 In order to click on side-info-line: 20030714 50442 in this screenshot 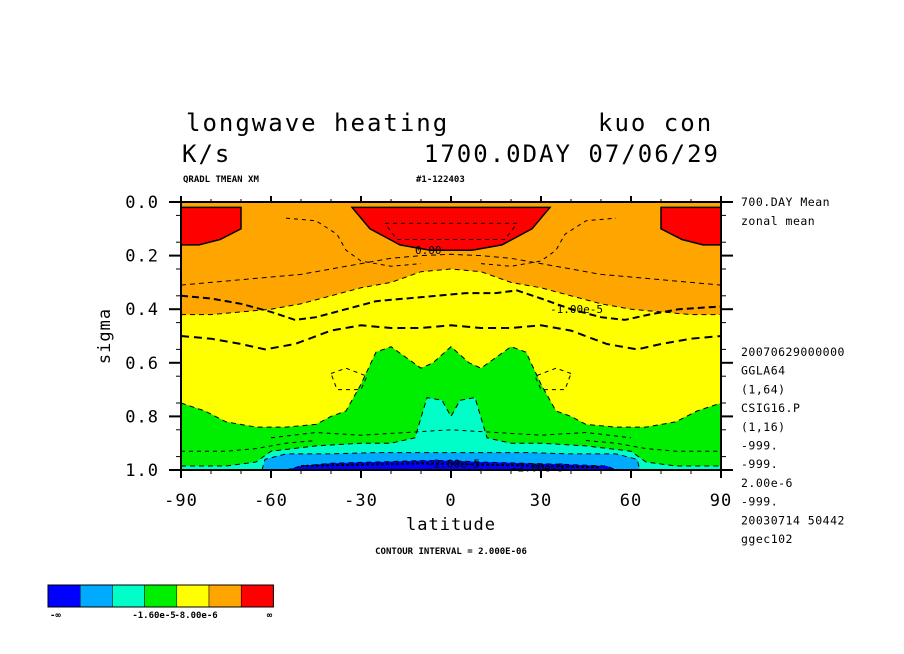, I will do `click(793, 520)`.